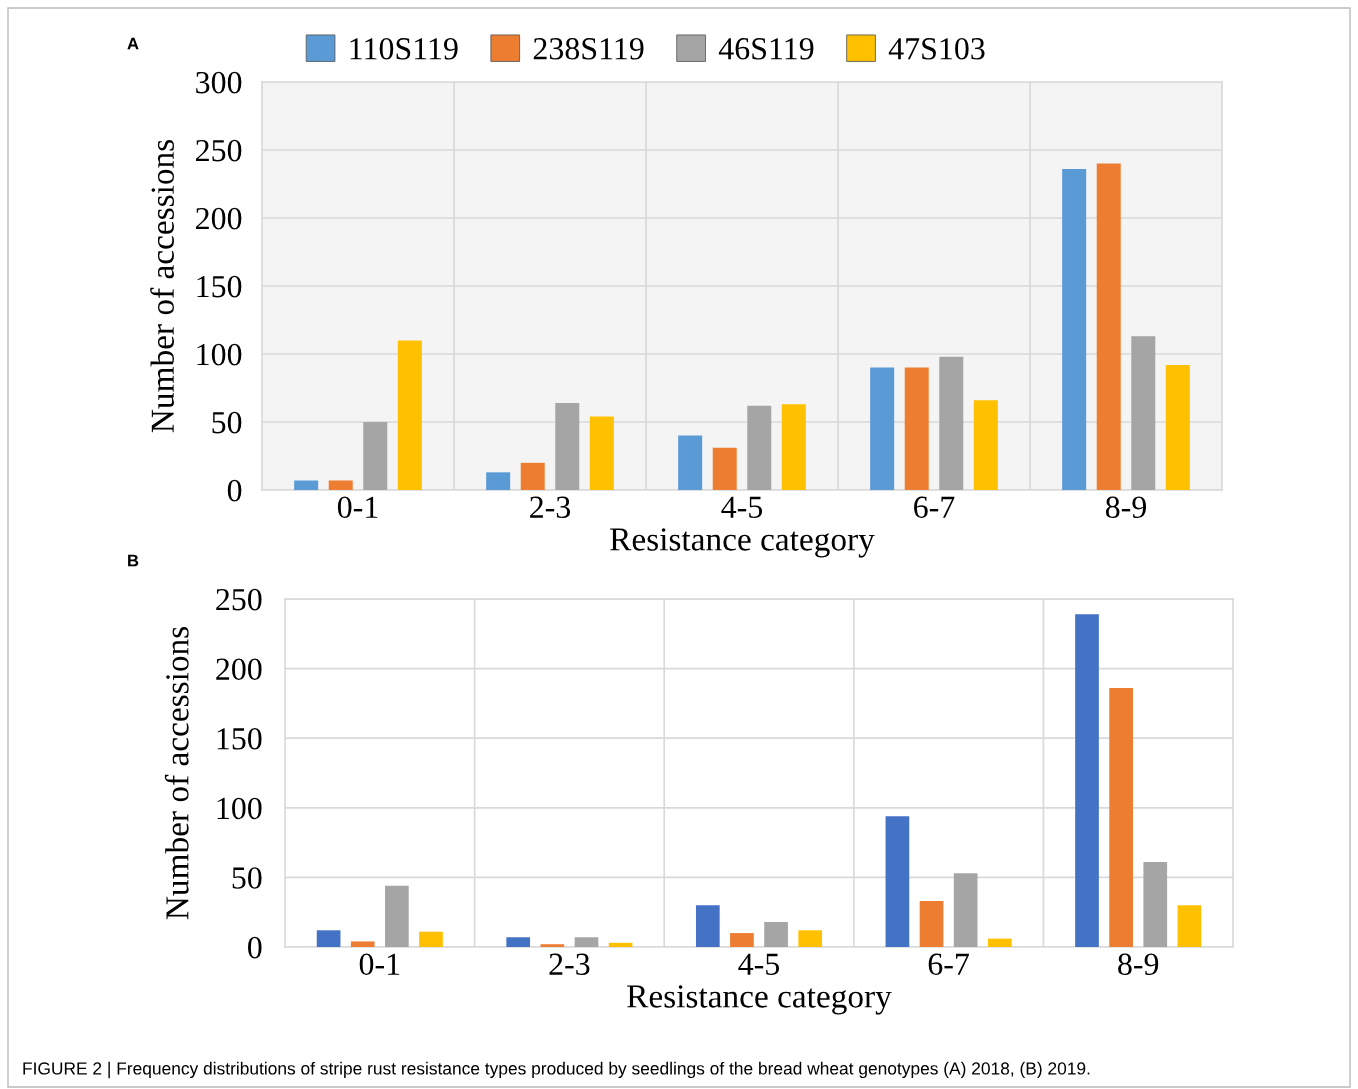 The height and width of the screenshot is (1089, 1358). What do you see at coordinates (219, 82) in the screenshot?
I see `y-tick-label: 300` at bounding box center [219, 82].